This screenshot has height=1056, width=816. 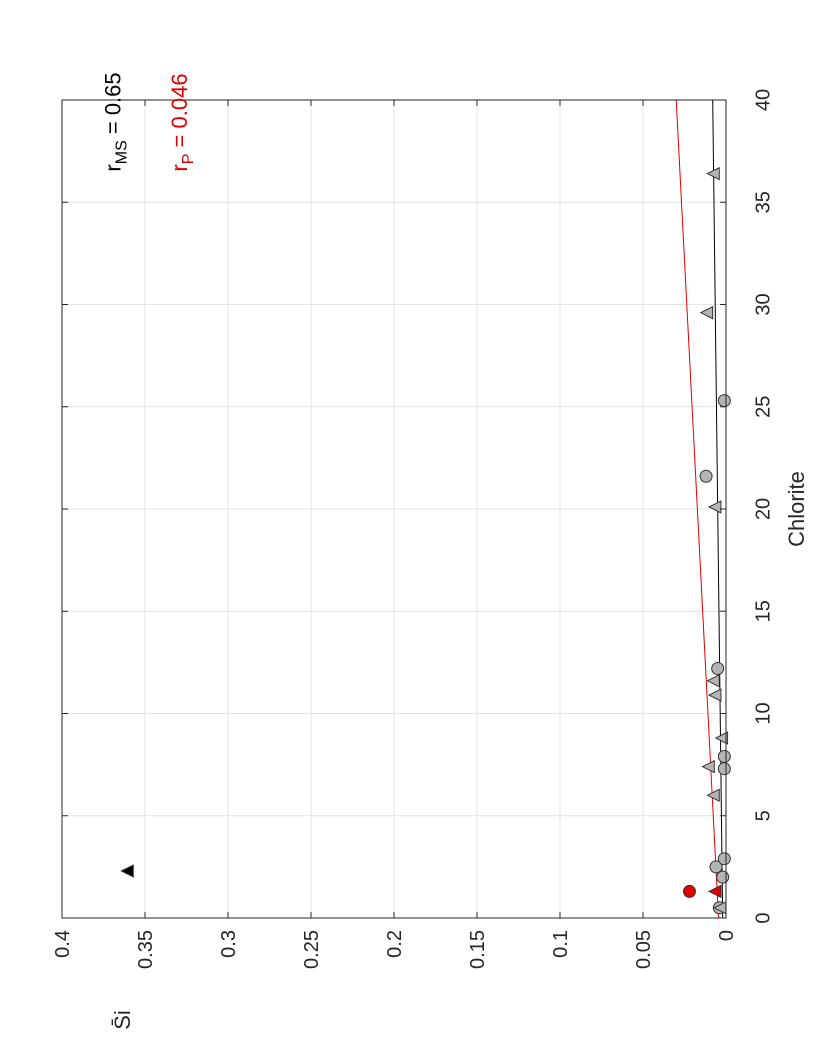 What do you see at coordinates (763, 611) in the screenshot?
I see `x-tick-label: 15` at bounding box center [763, 611].